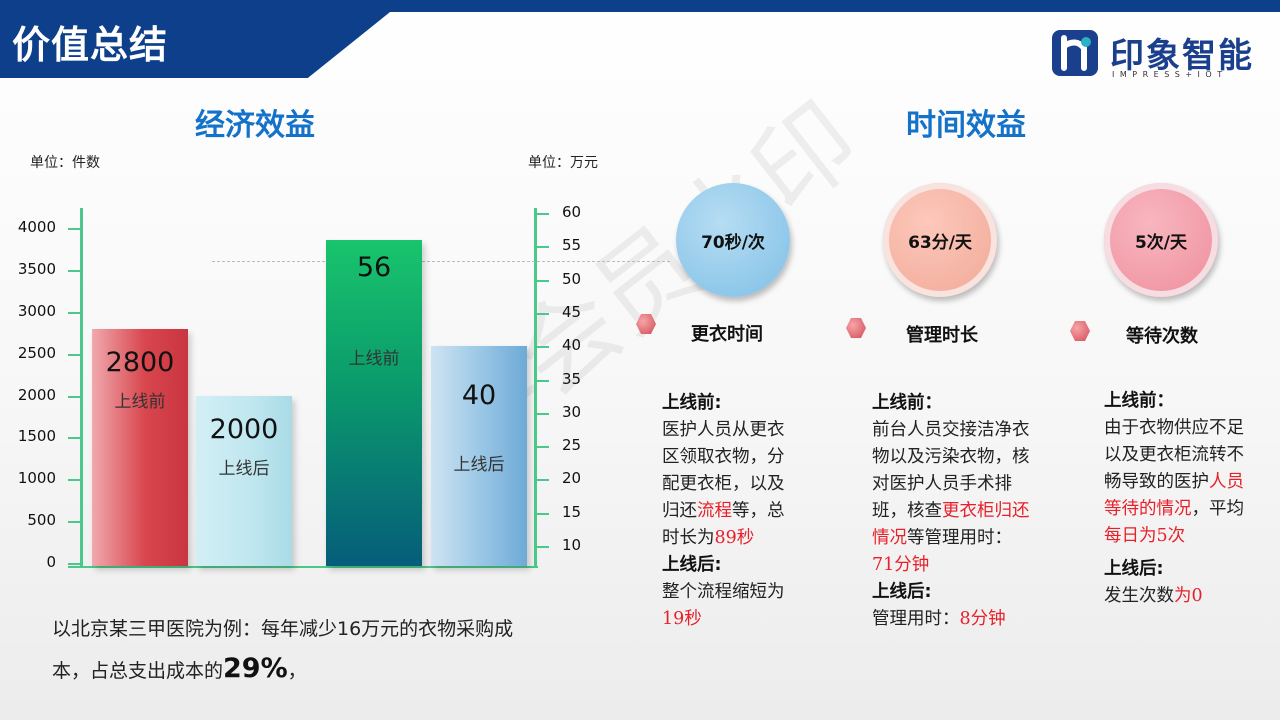 The width and height of the screenshot is (1280, 720). Describe the element at coordinates (982, 619) in the screenshot. I see `highlight: 8分钟` at that location.